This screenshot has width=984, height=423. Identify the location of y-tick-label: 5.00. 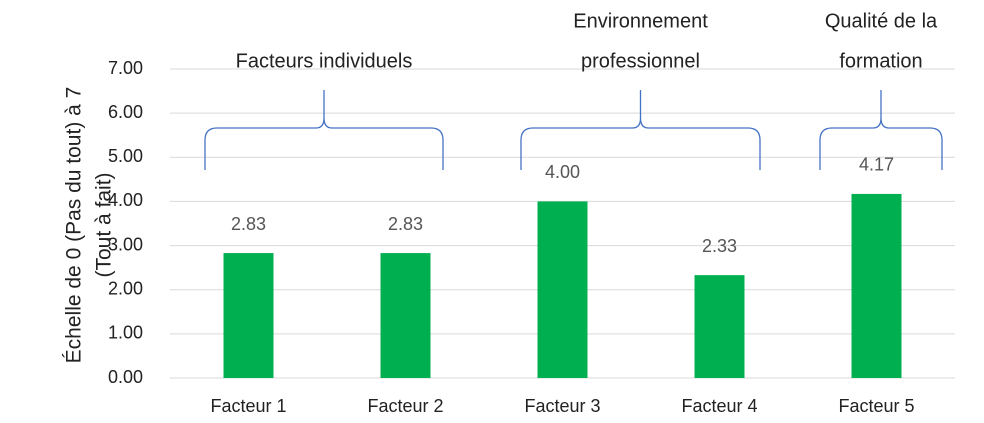
(125, 156).